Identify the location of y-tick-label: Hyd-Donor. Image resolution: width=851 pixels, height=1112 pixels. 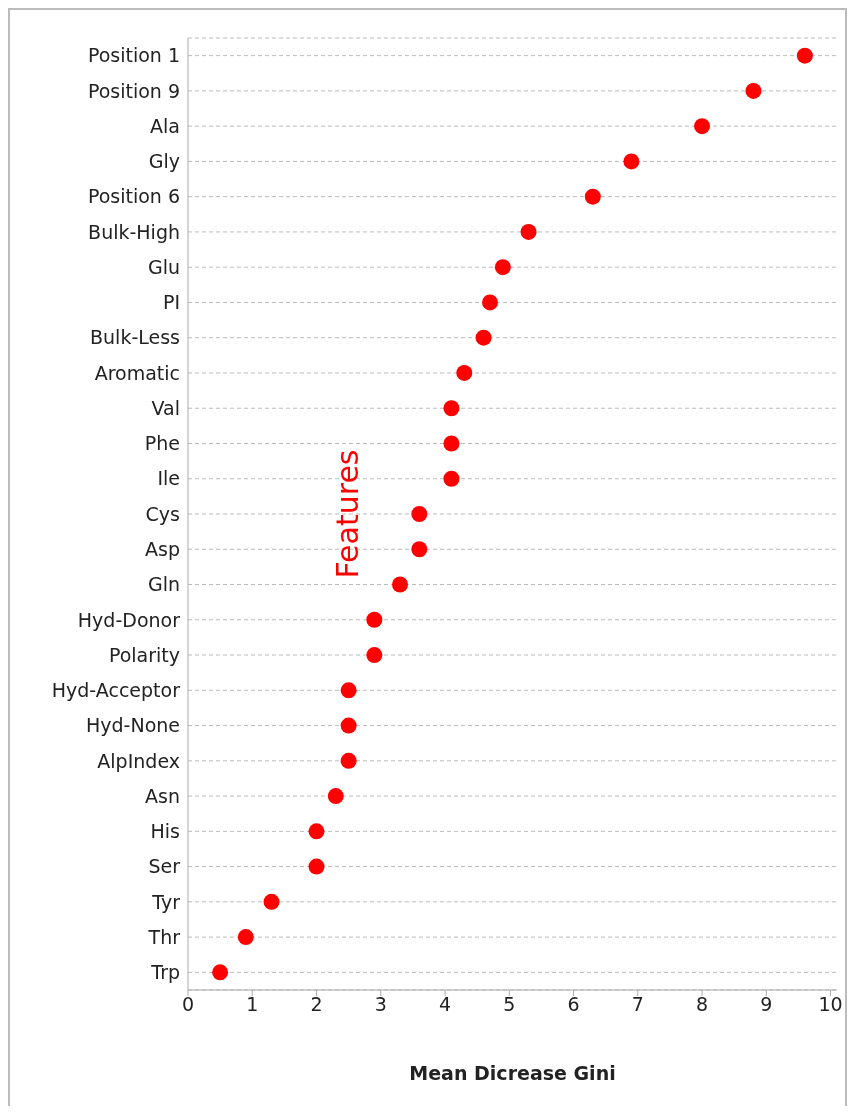
(129, 619).